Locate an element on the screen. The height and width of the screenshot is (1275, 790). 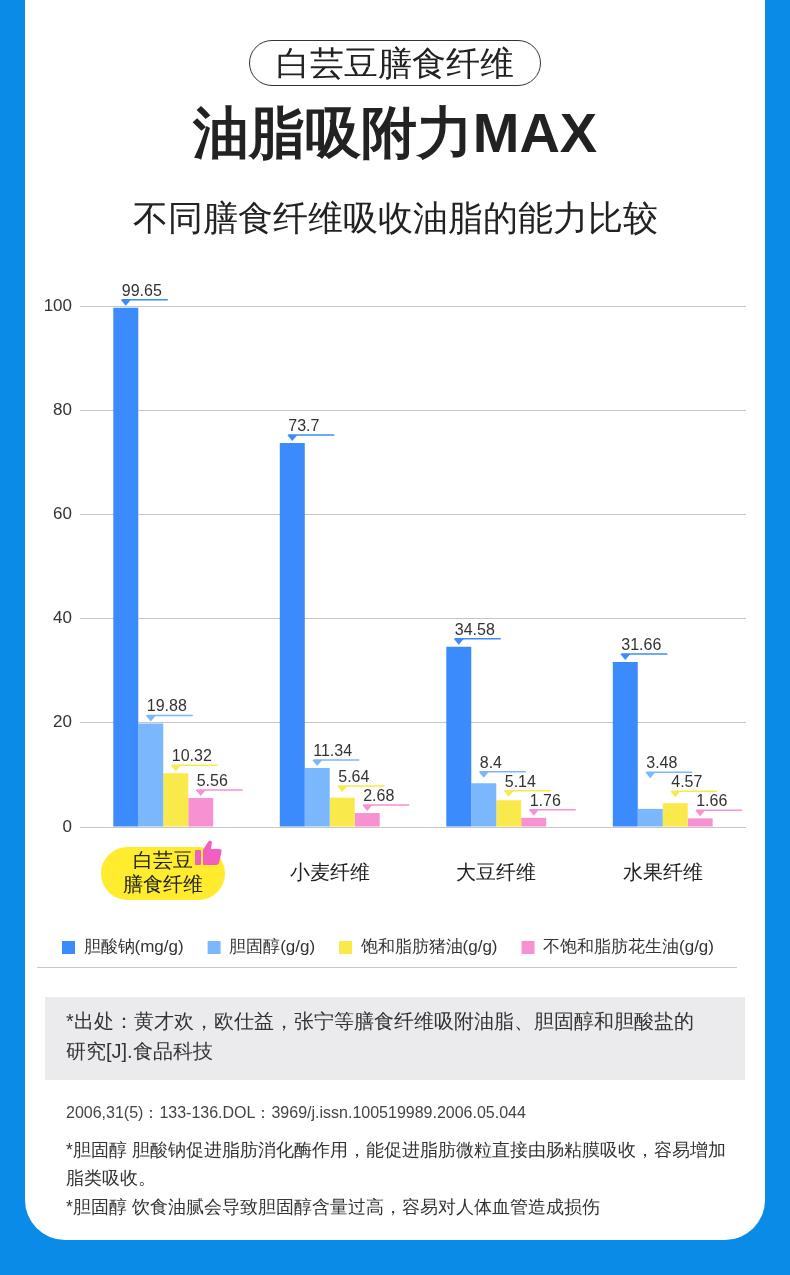
data-label: 5.56 is located at coordinates (212, 781).